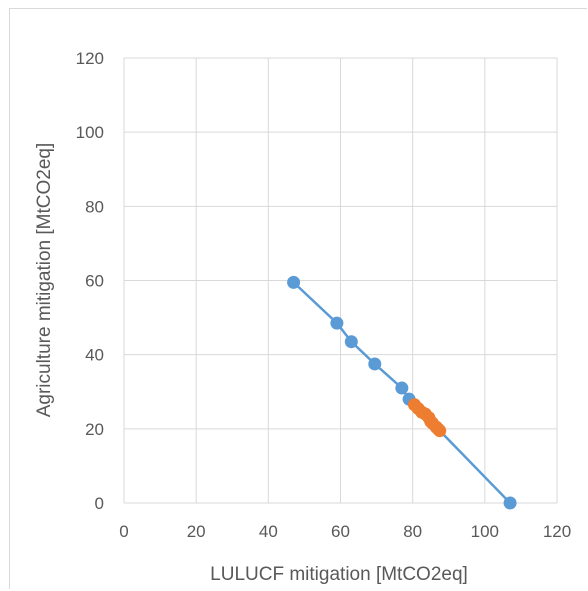  Describe the element at coordinates (94, 355) in the screenshot. I see `y-tick-label: 40` at that location.